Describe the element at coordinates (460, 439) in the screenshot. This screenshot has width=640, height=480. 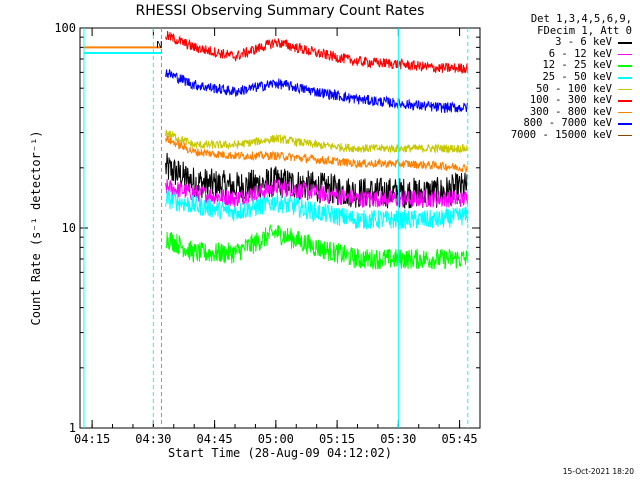
I see `x-tick-label: 05:45` at that location.